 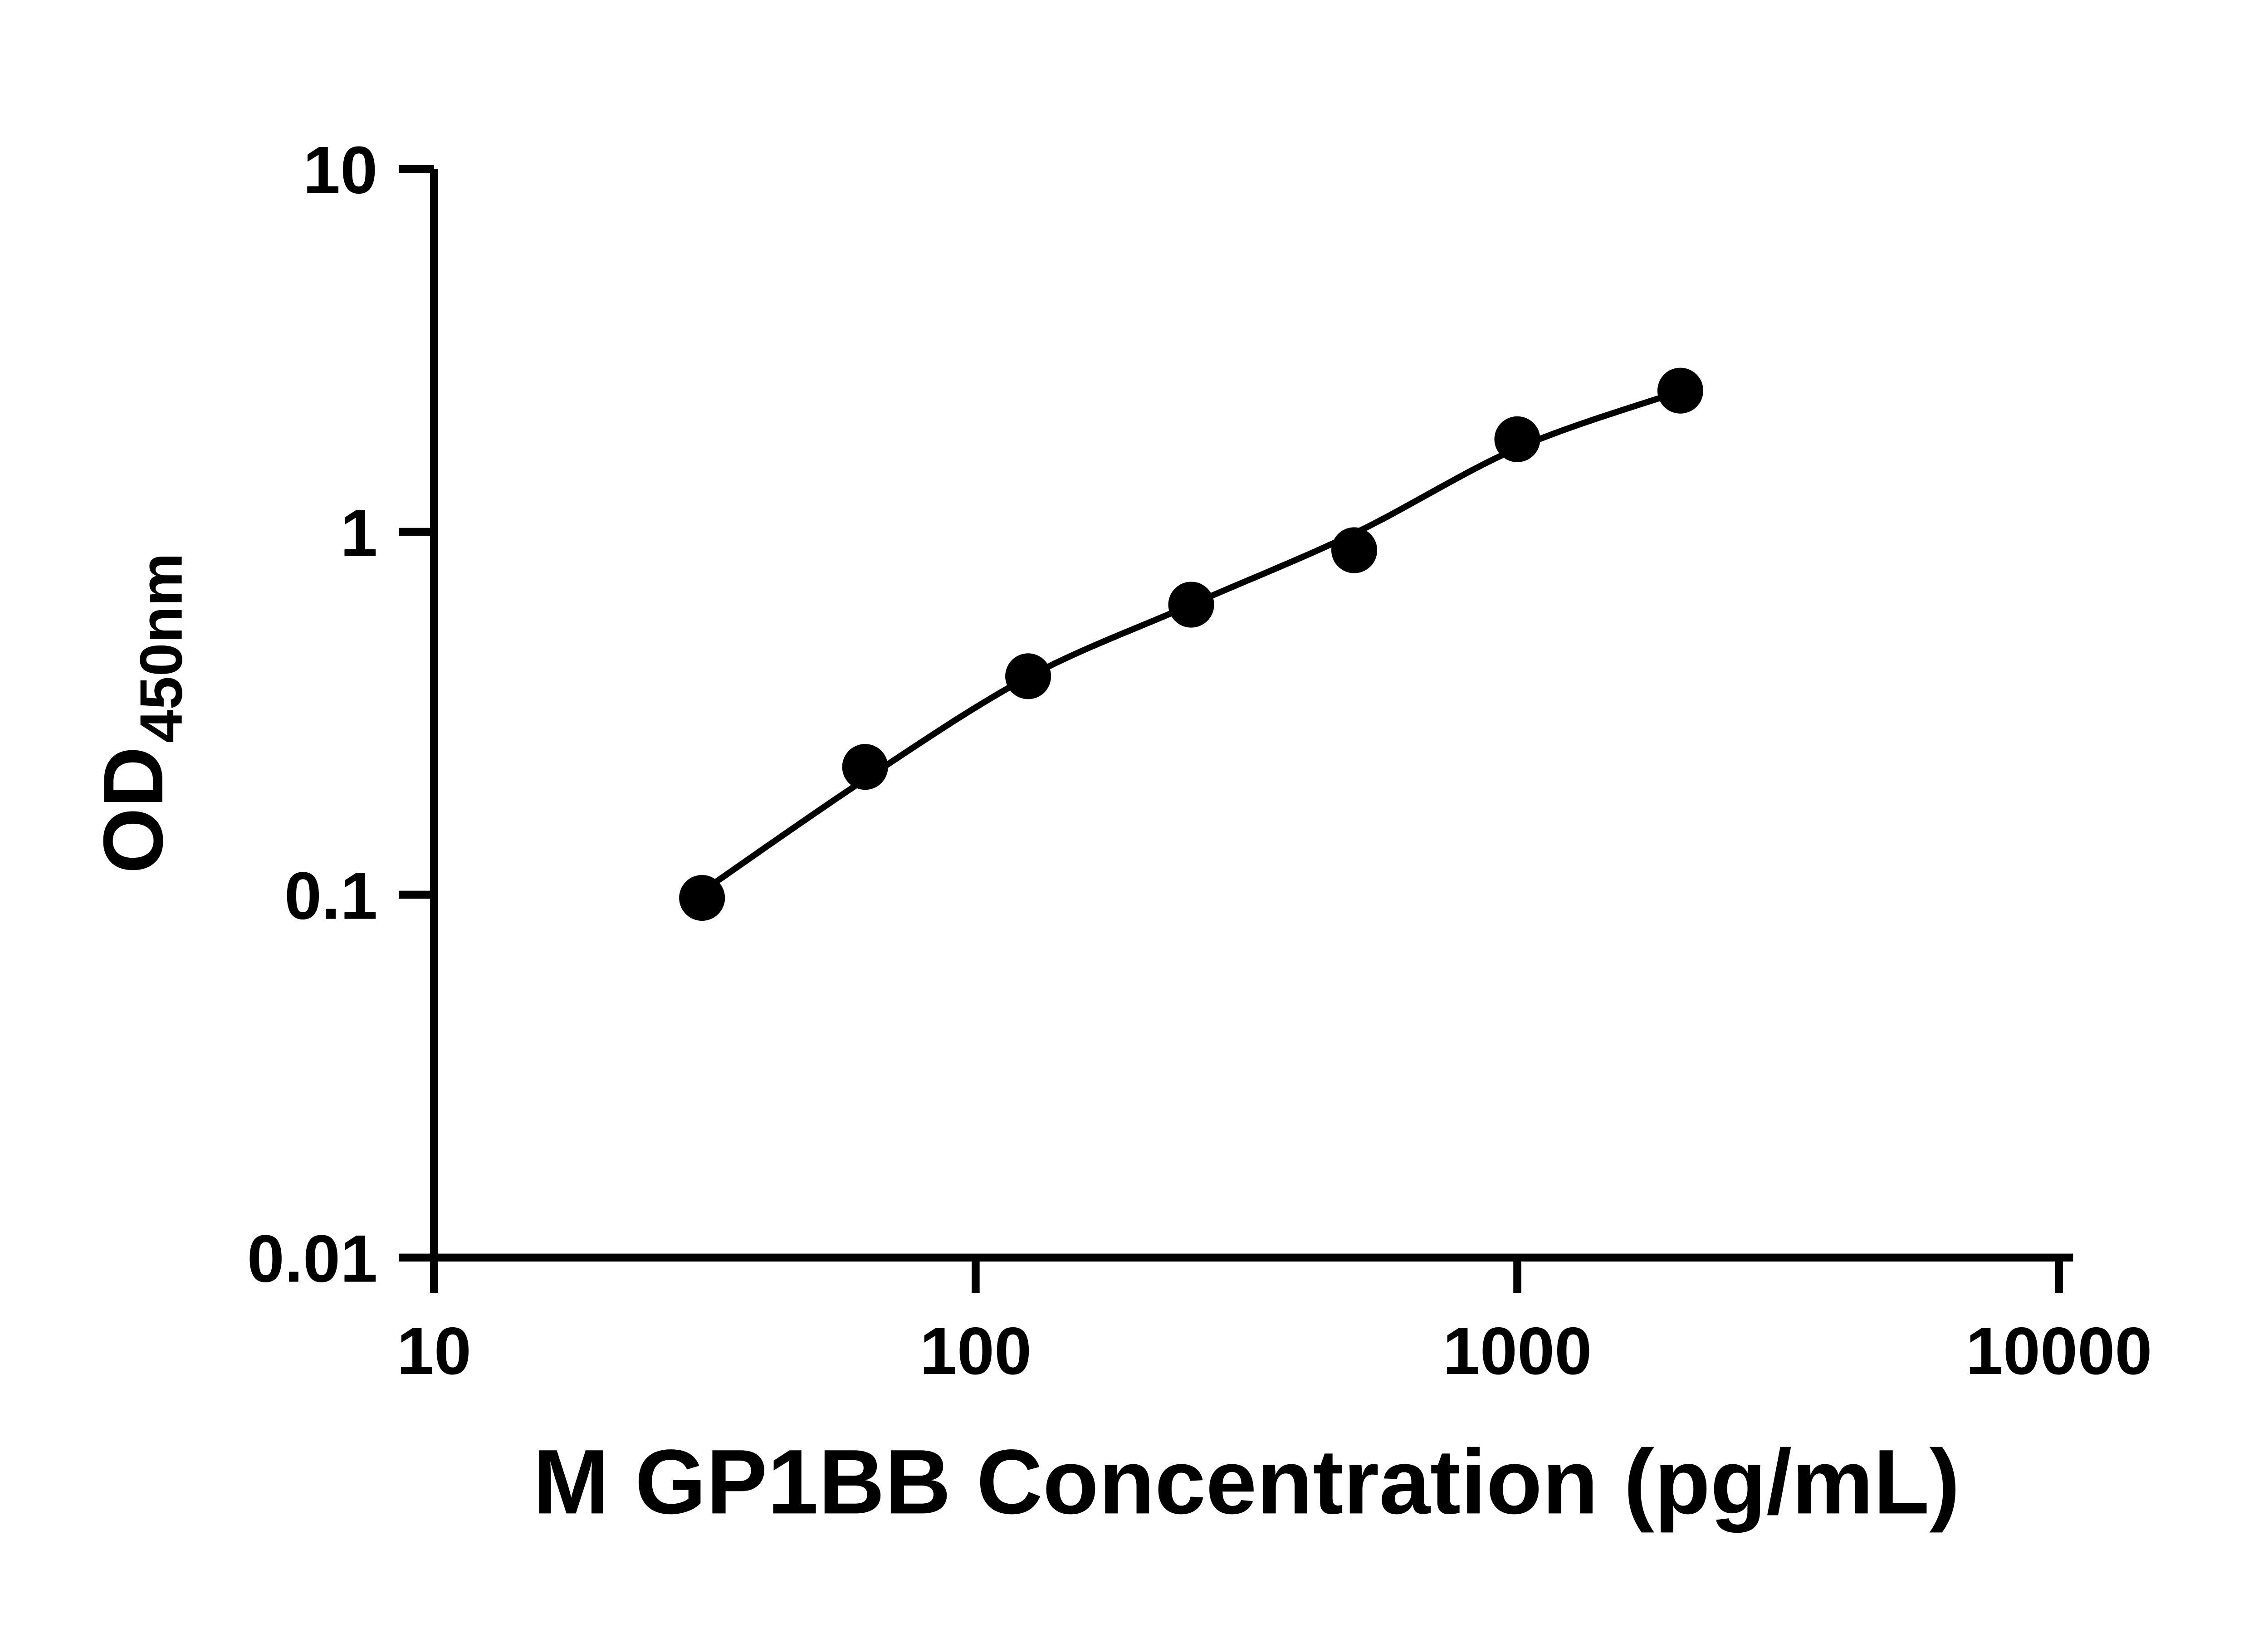 What do you see at coordinates (331, 896) in the screenshot?
I see `y-tick-label: 0.1` at bounding box center [331, 896].